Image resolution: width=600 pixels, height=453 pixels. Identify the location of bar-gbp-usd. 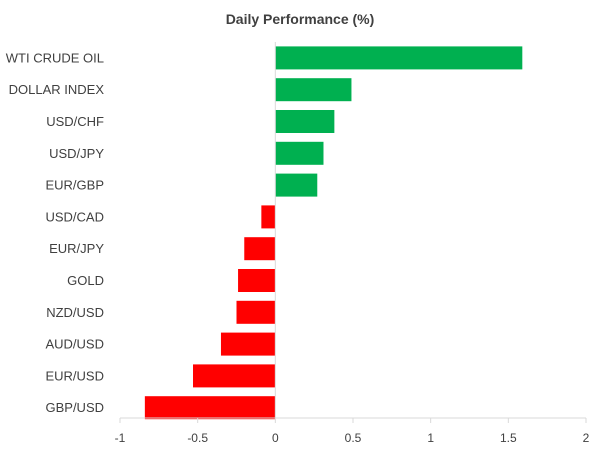
(210, 408).